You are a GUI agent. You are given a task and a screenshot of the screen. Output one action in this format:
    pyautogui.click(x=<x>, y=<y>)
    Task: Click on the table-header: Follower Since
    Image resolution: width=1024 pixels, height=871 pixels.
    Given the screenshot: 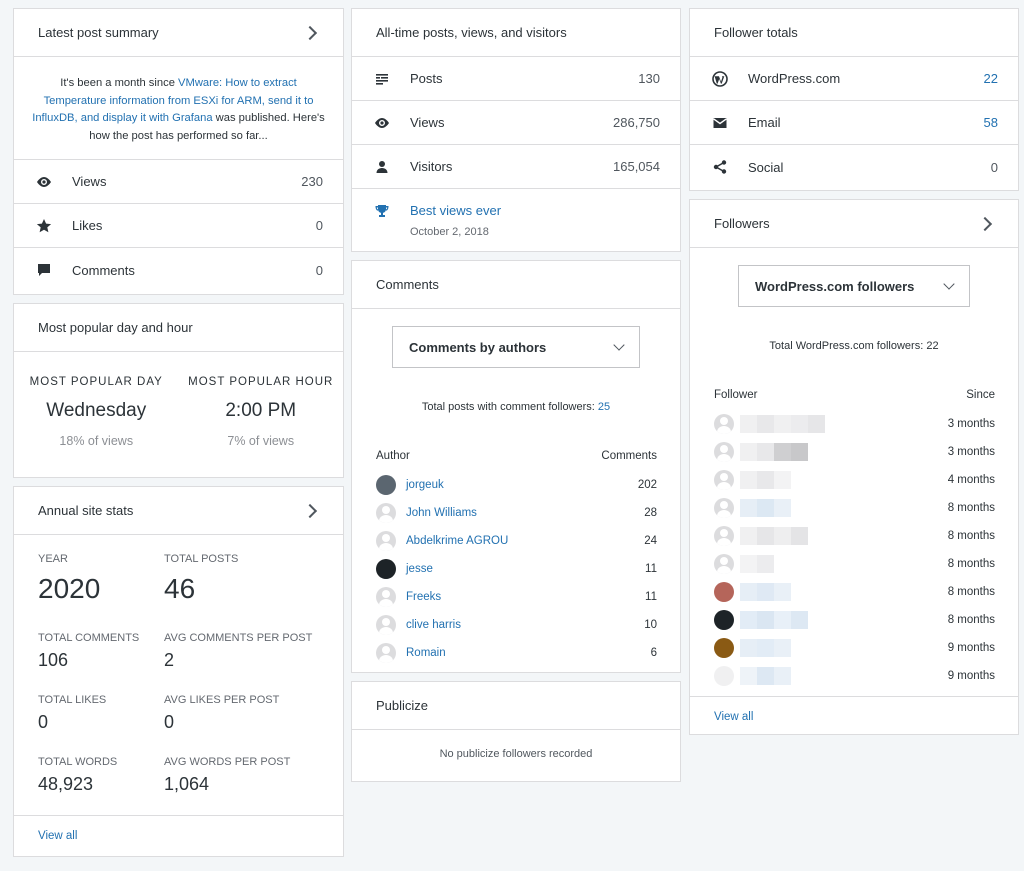 What is the action you would take?
    pyautogui.click(x=854, y=395)
    